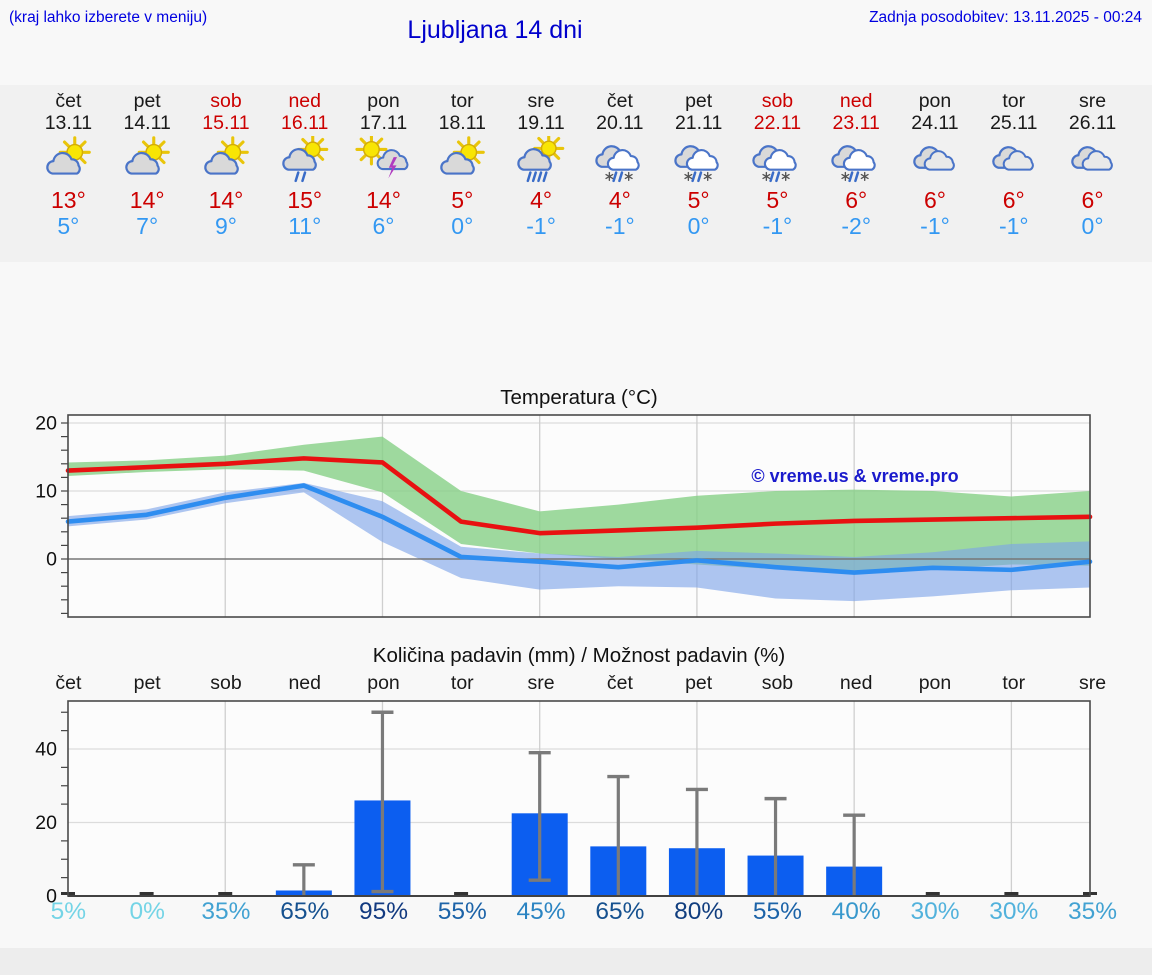 This screenshot has height=975, width=1152. I want to click on sun-rain-icon, so click(305, 158).